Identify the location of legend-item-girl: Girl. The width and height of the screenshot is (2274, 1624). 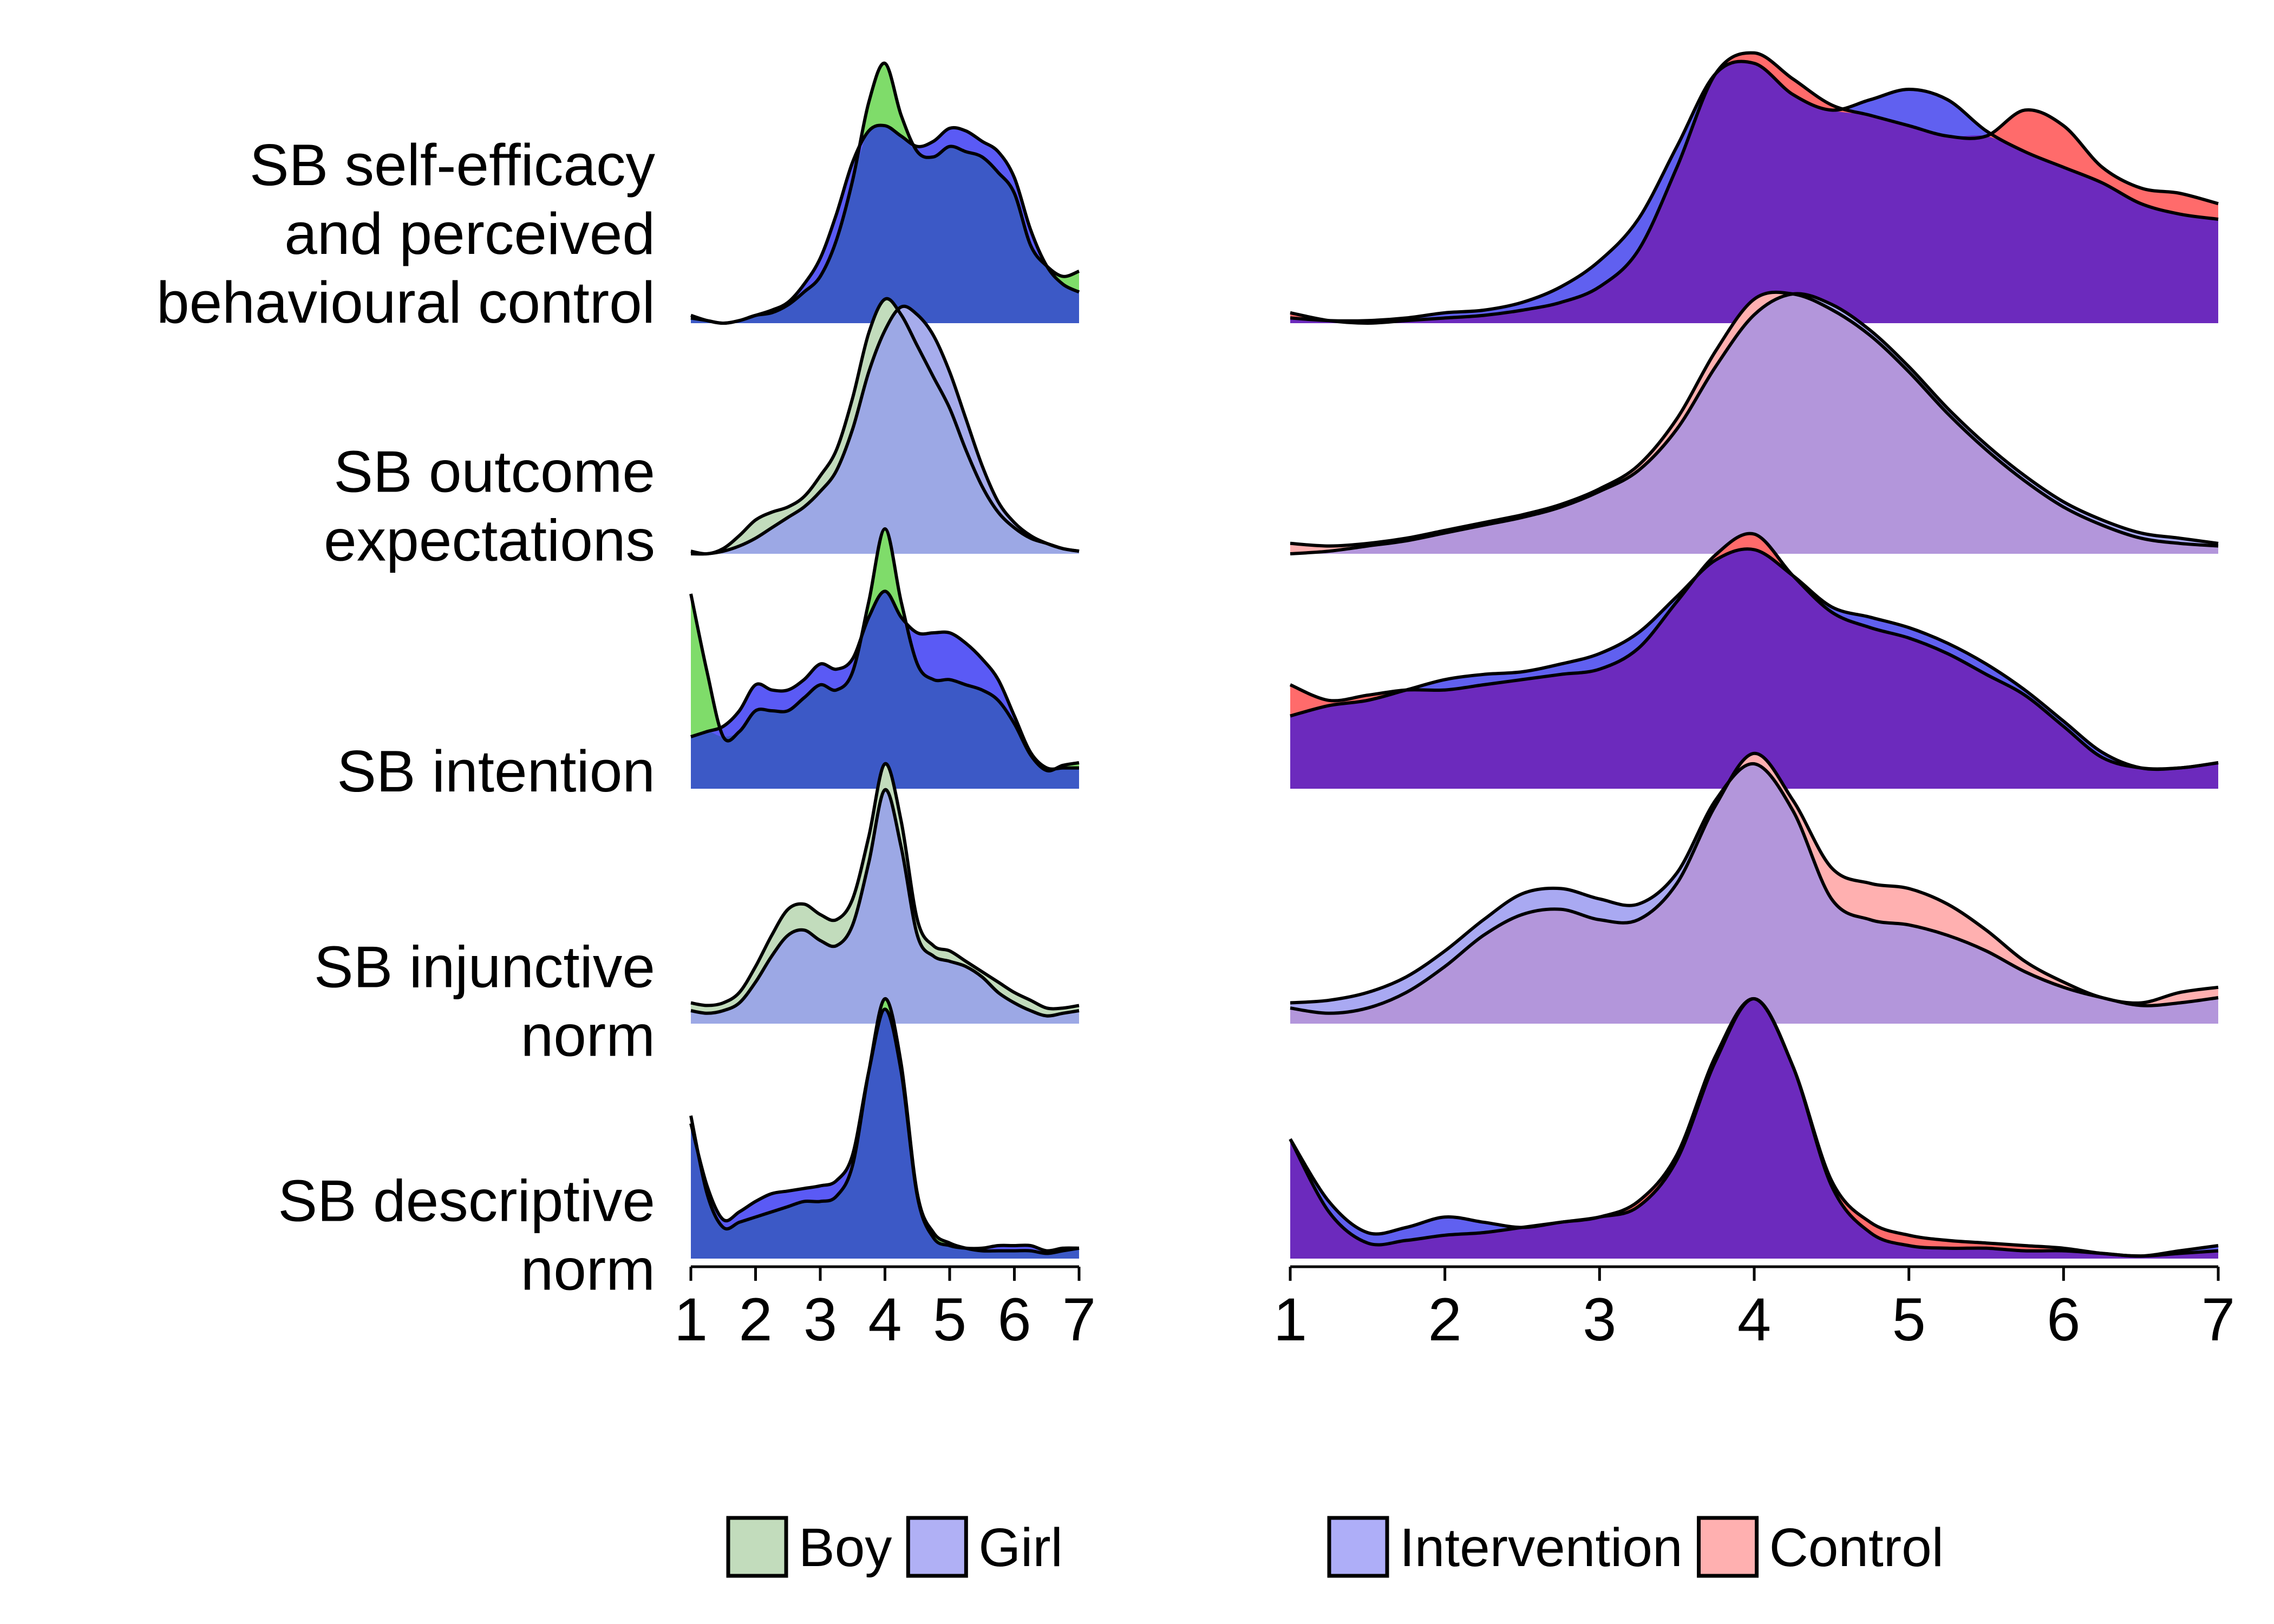
(985, 1547).